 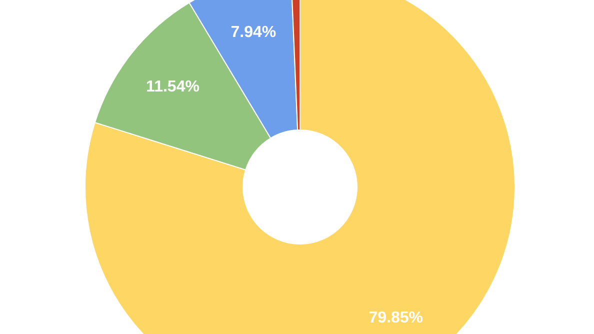 I want to click on data-label: 79.85%, so click(x=395, y=318).